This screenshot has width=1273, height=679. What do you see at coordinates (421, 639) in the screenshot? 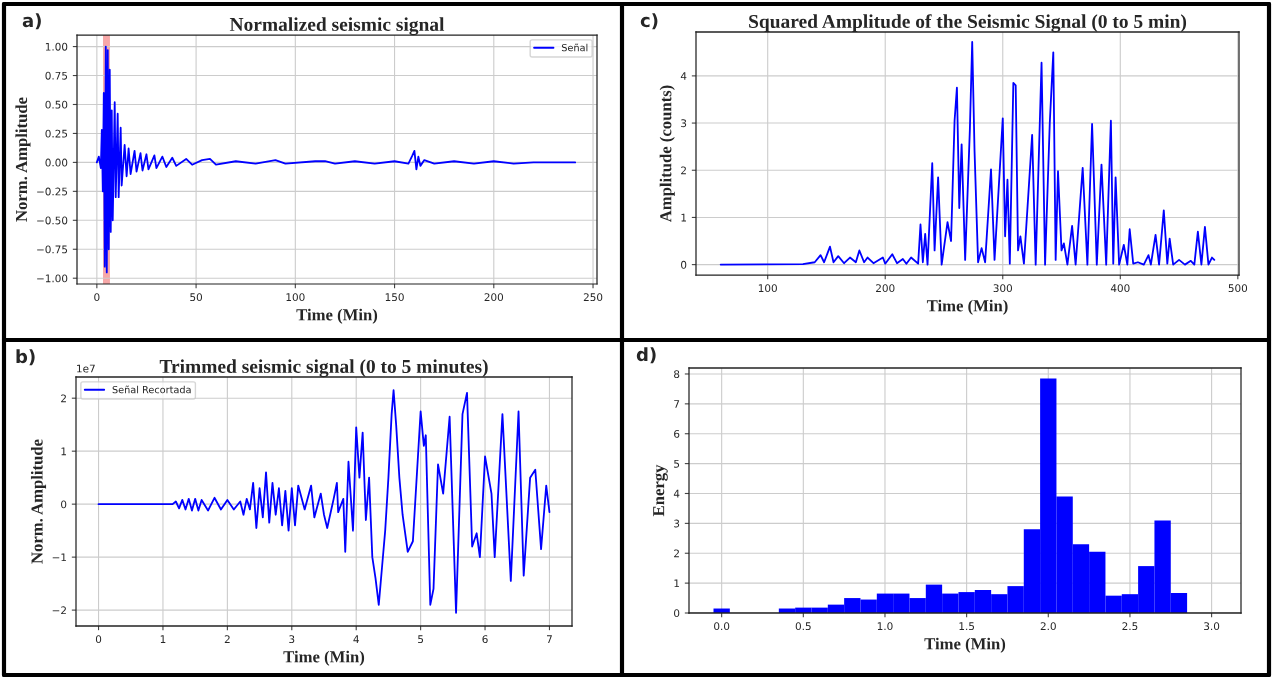
I see `x-tick-label: 5` at bounding box center [421, 639].